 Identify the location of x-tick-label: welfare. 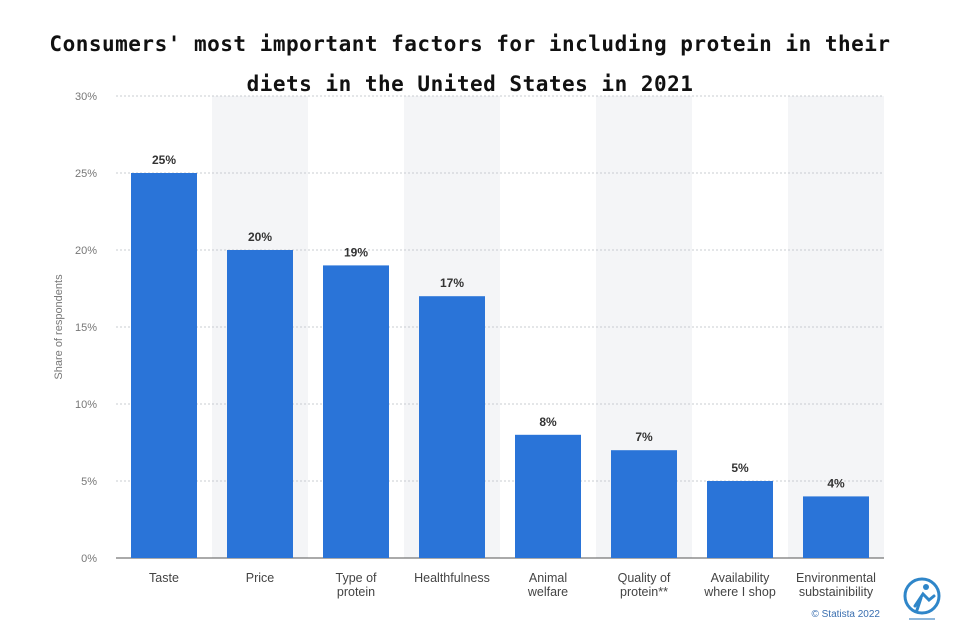
(547, 592).